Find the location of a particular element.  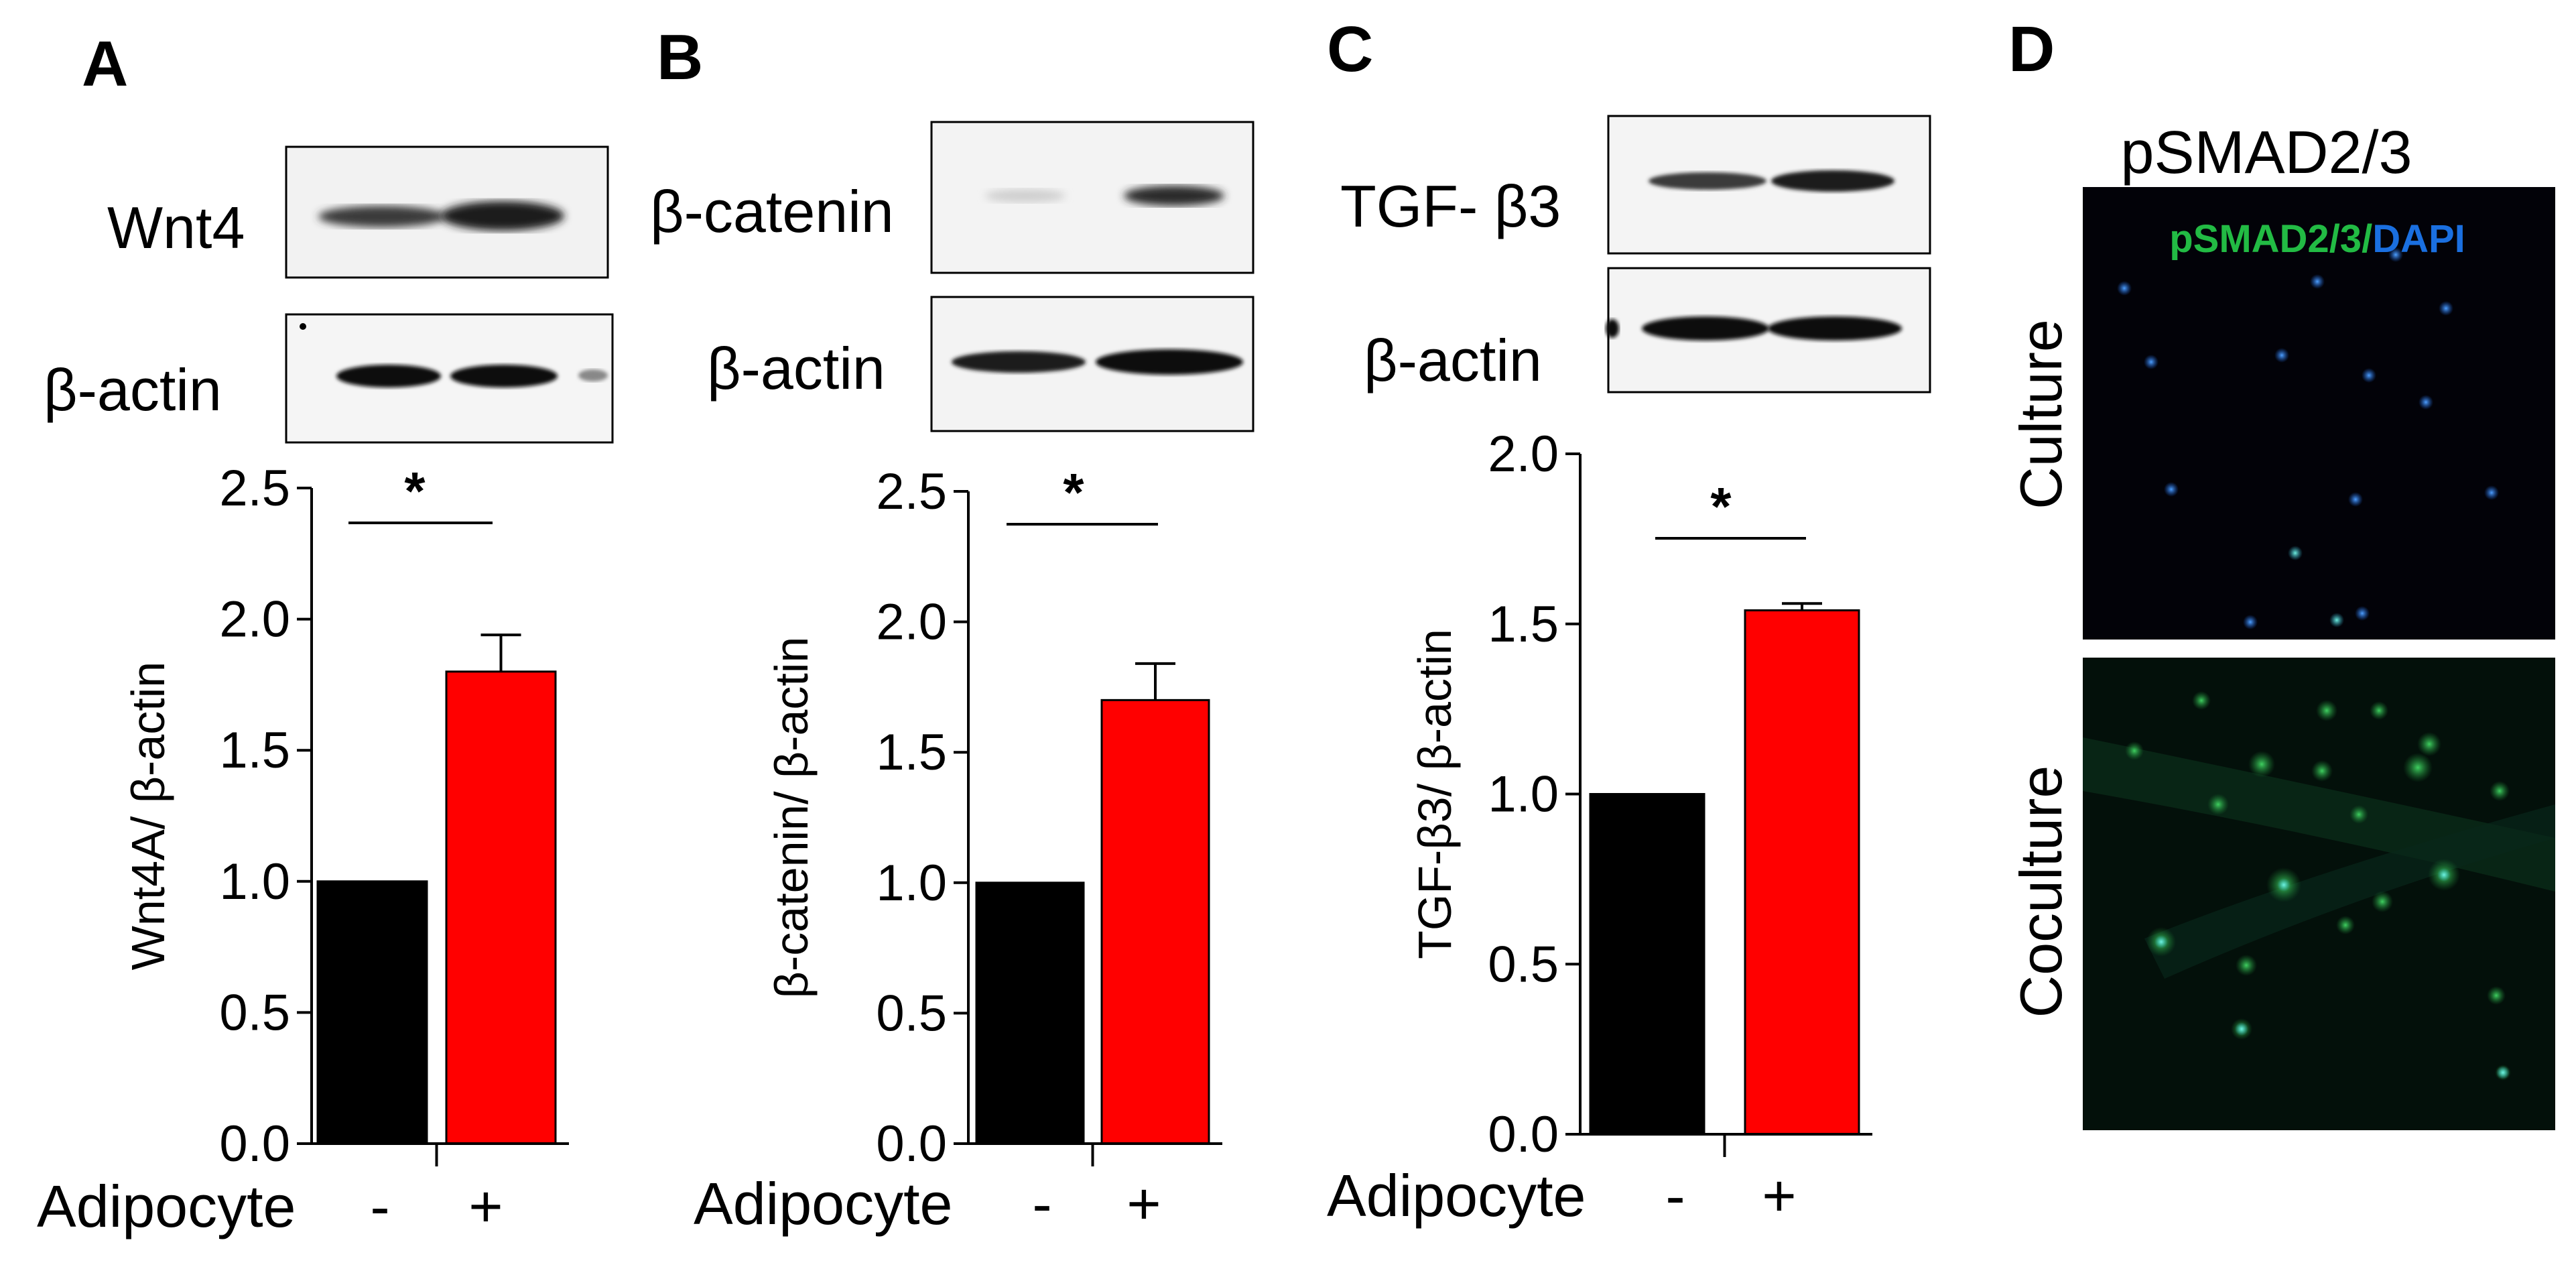

western-blot: Wnt4 β-actin is located at coordinates (329, 295).